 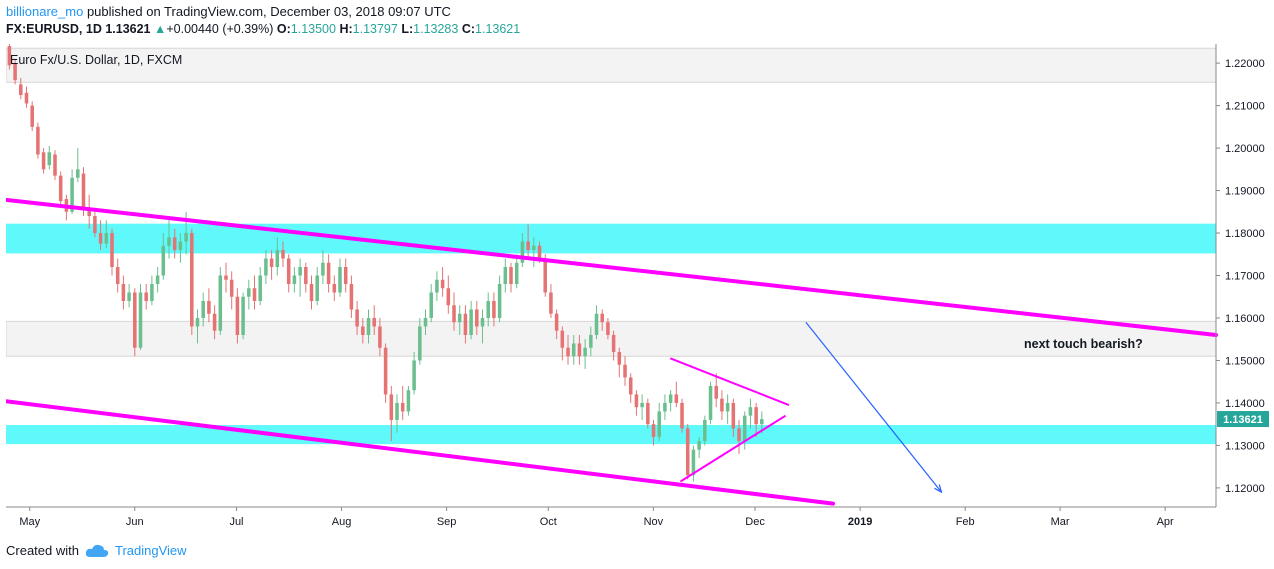 I want to click on chart-title: Euro Fx/U.S. Dollar, 1D, FXCM, so click(x=96, y=60).